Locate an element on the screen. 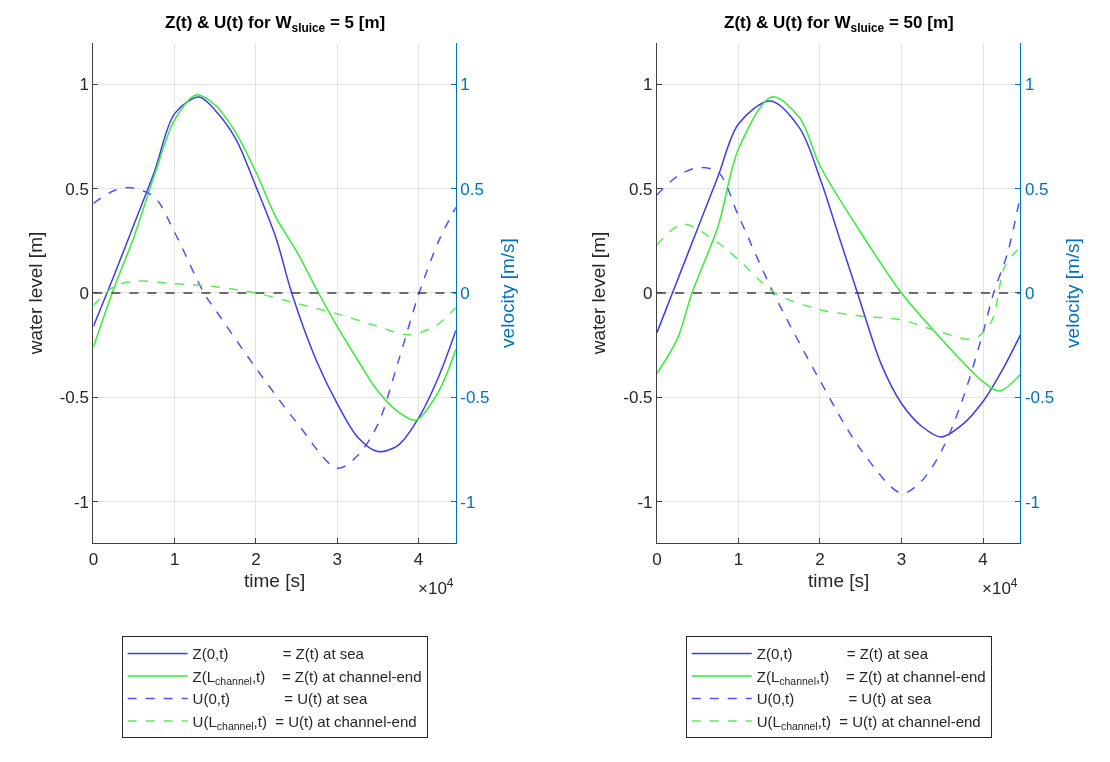 The width and height of the screenshot is (1110, 762). chart-title: Z(t) & U(t) for W$_{sluice}$ = 5 [m] is located at coordinates (275, 24).